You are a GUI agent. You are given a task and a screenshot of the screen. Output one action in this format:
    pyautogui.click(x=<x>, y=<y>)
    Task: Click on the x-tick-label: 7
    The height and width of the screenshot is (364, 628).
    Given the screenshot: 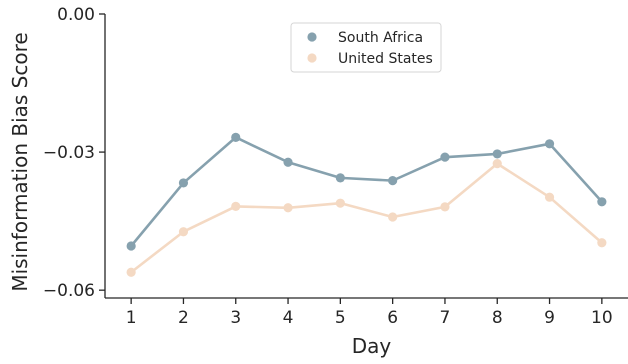 What is the action you would take?
    pyautogui.click(x=445, y=318)
    